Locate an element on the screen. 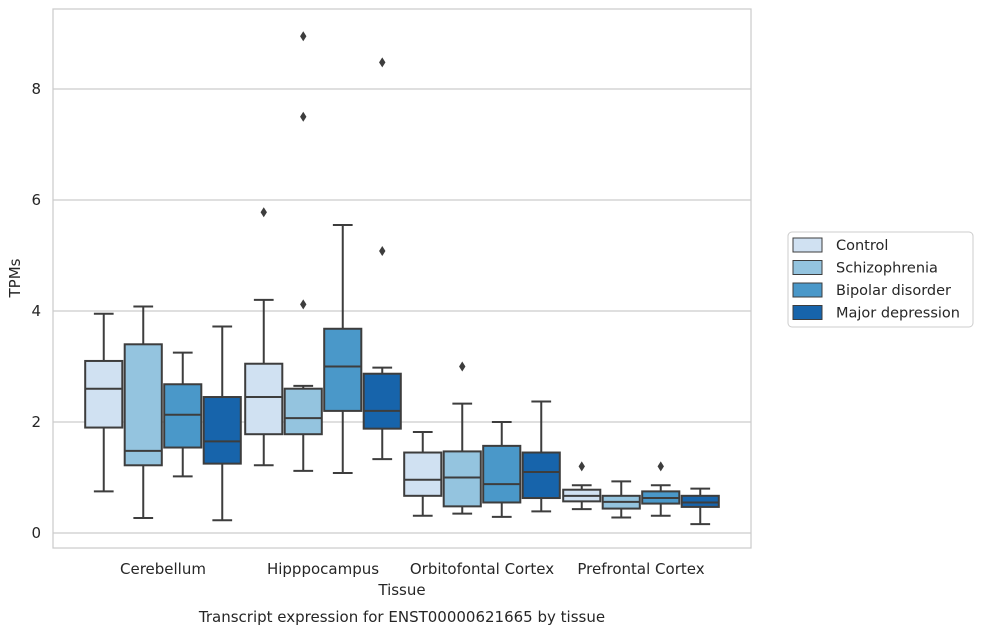 This screenshot has height=634, width=983. legend-label: Schizophrenia is located at coordinates (887, 269).